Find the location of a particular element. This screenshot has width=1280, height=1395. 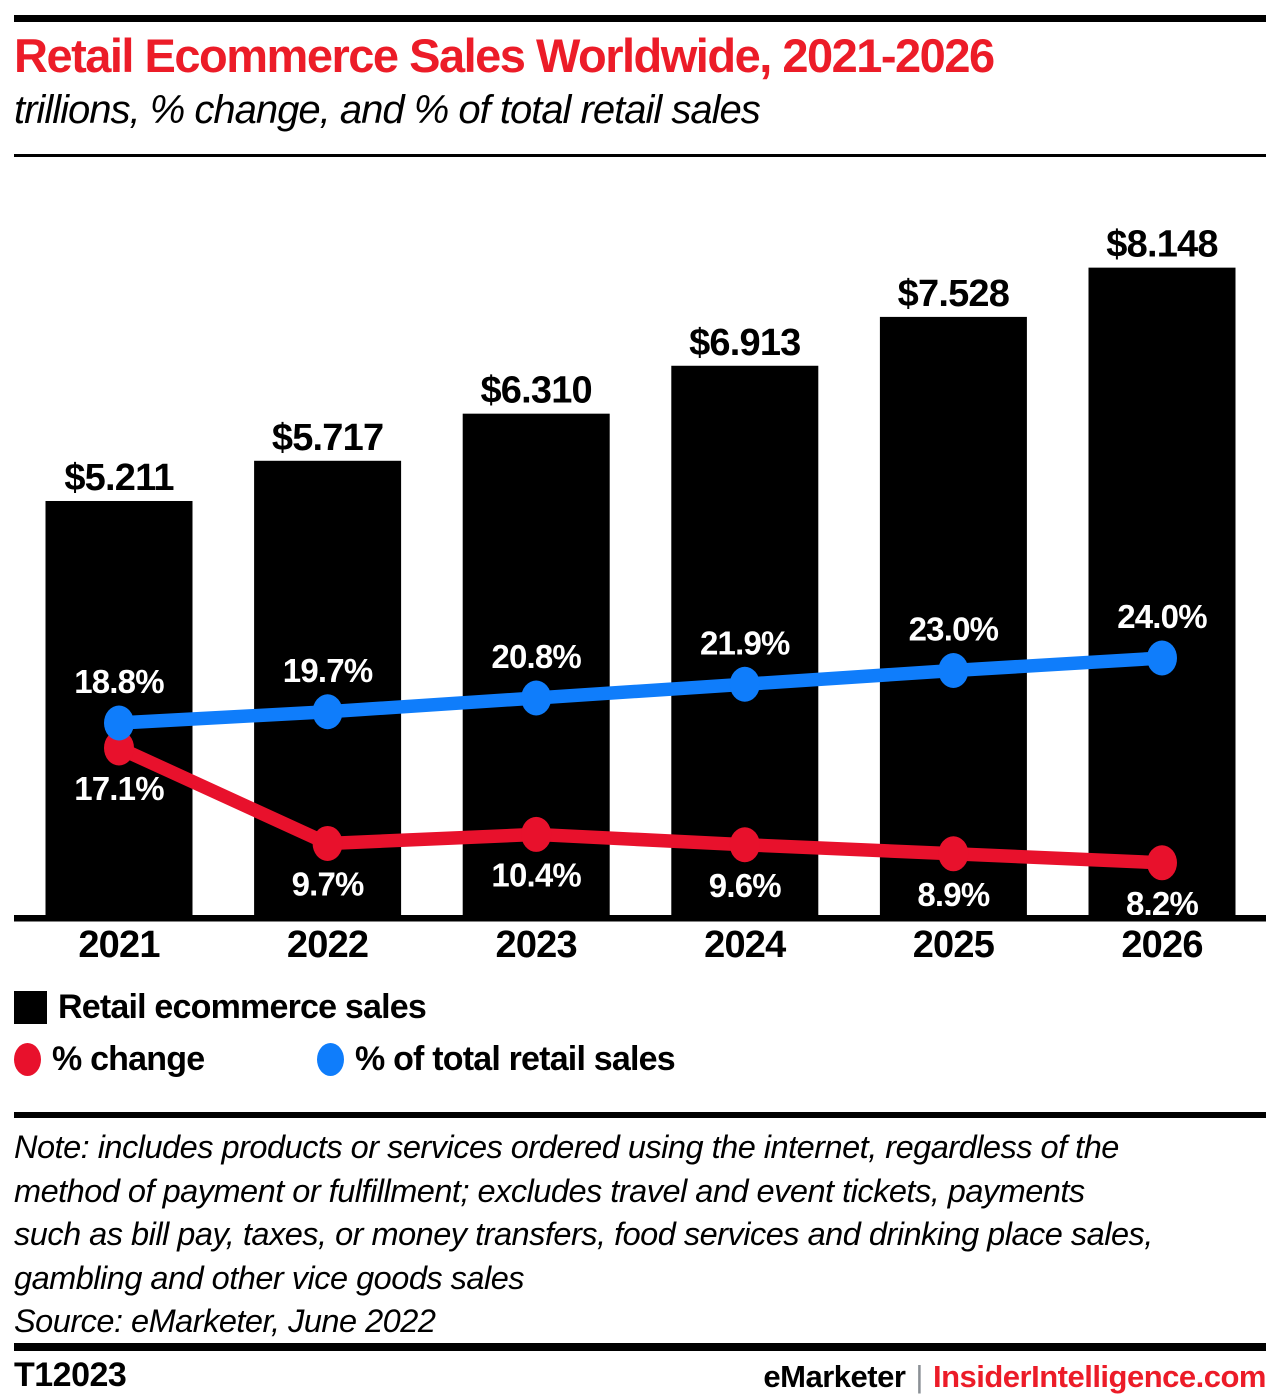

pct-change-label-2024: 9.6% is located at coordinates (745, 885).